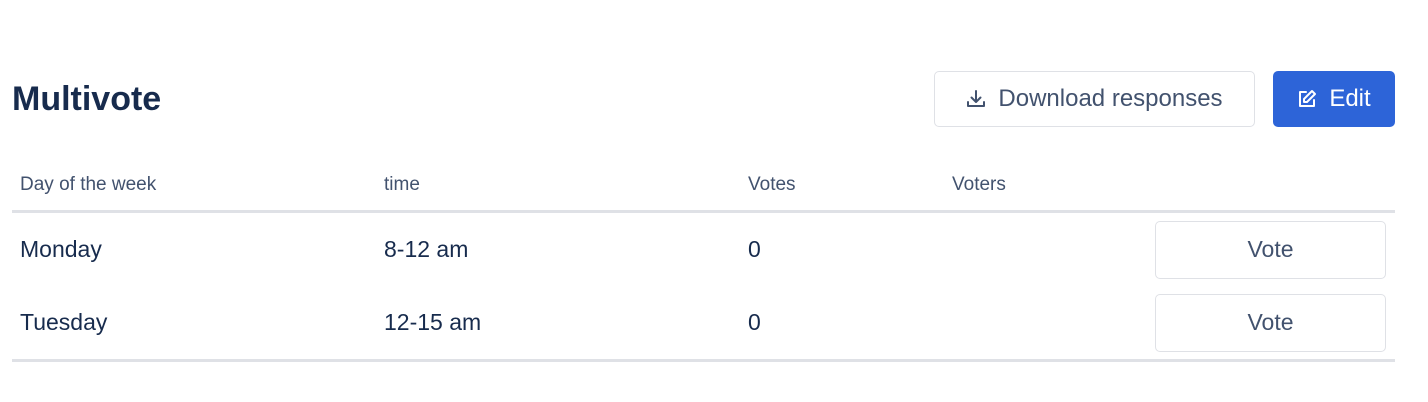  I want to click on page-title: Multivote, so click(87, 99).